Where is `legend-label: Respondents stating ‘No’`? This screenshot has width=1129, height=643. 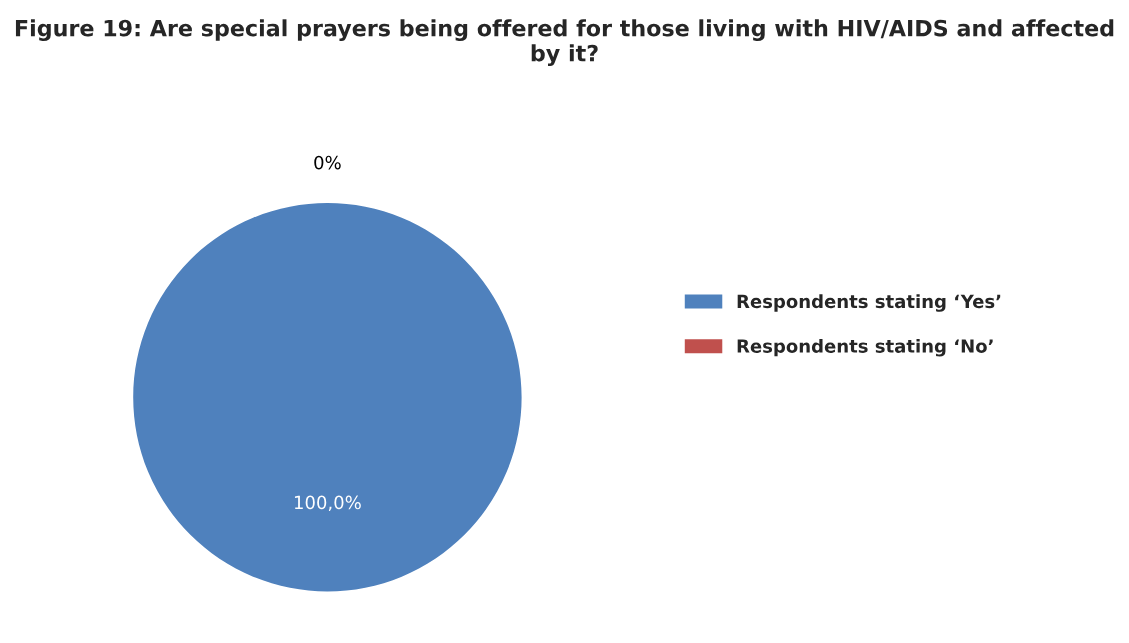 legend-label: Respondents stating ‘No’ is located at coordinates (865, 347).